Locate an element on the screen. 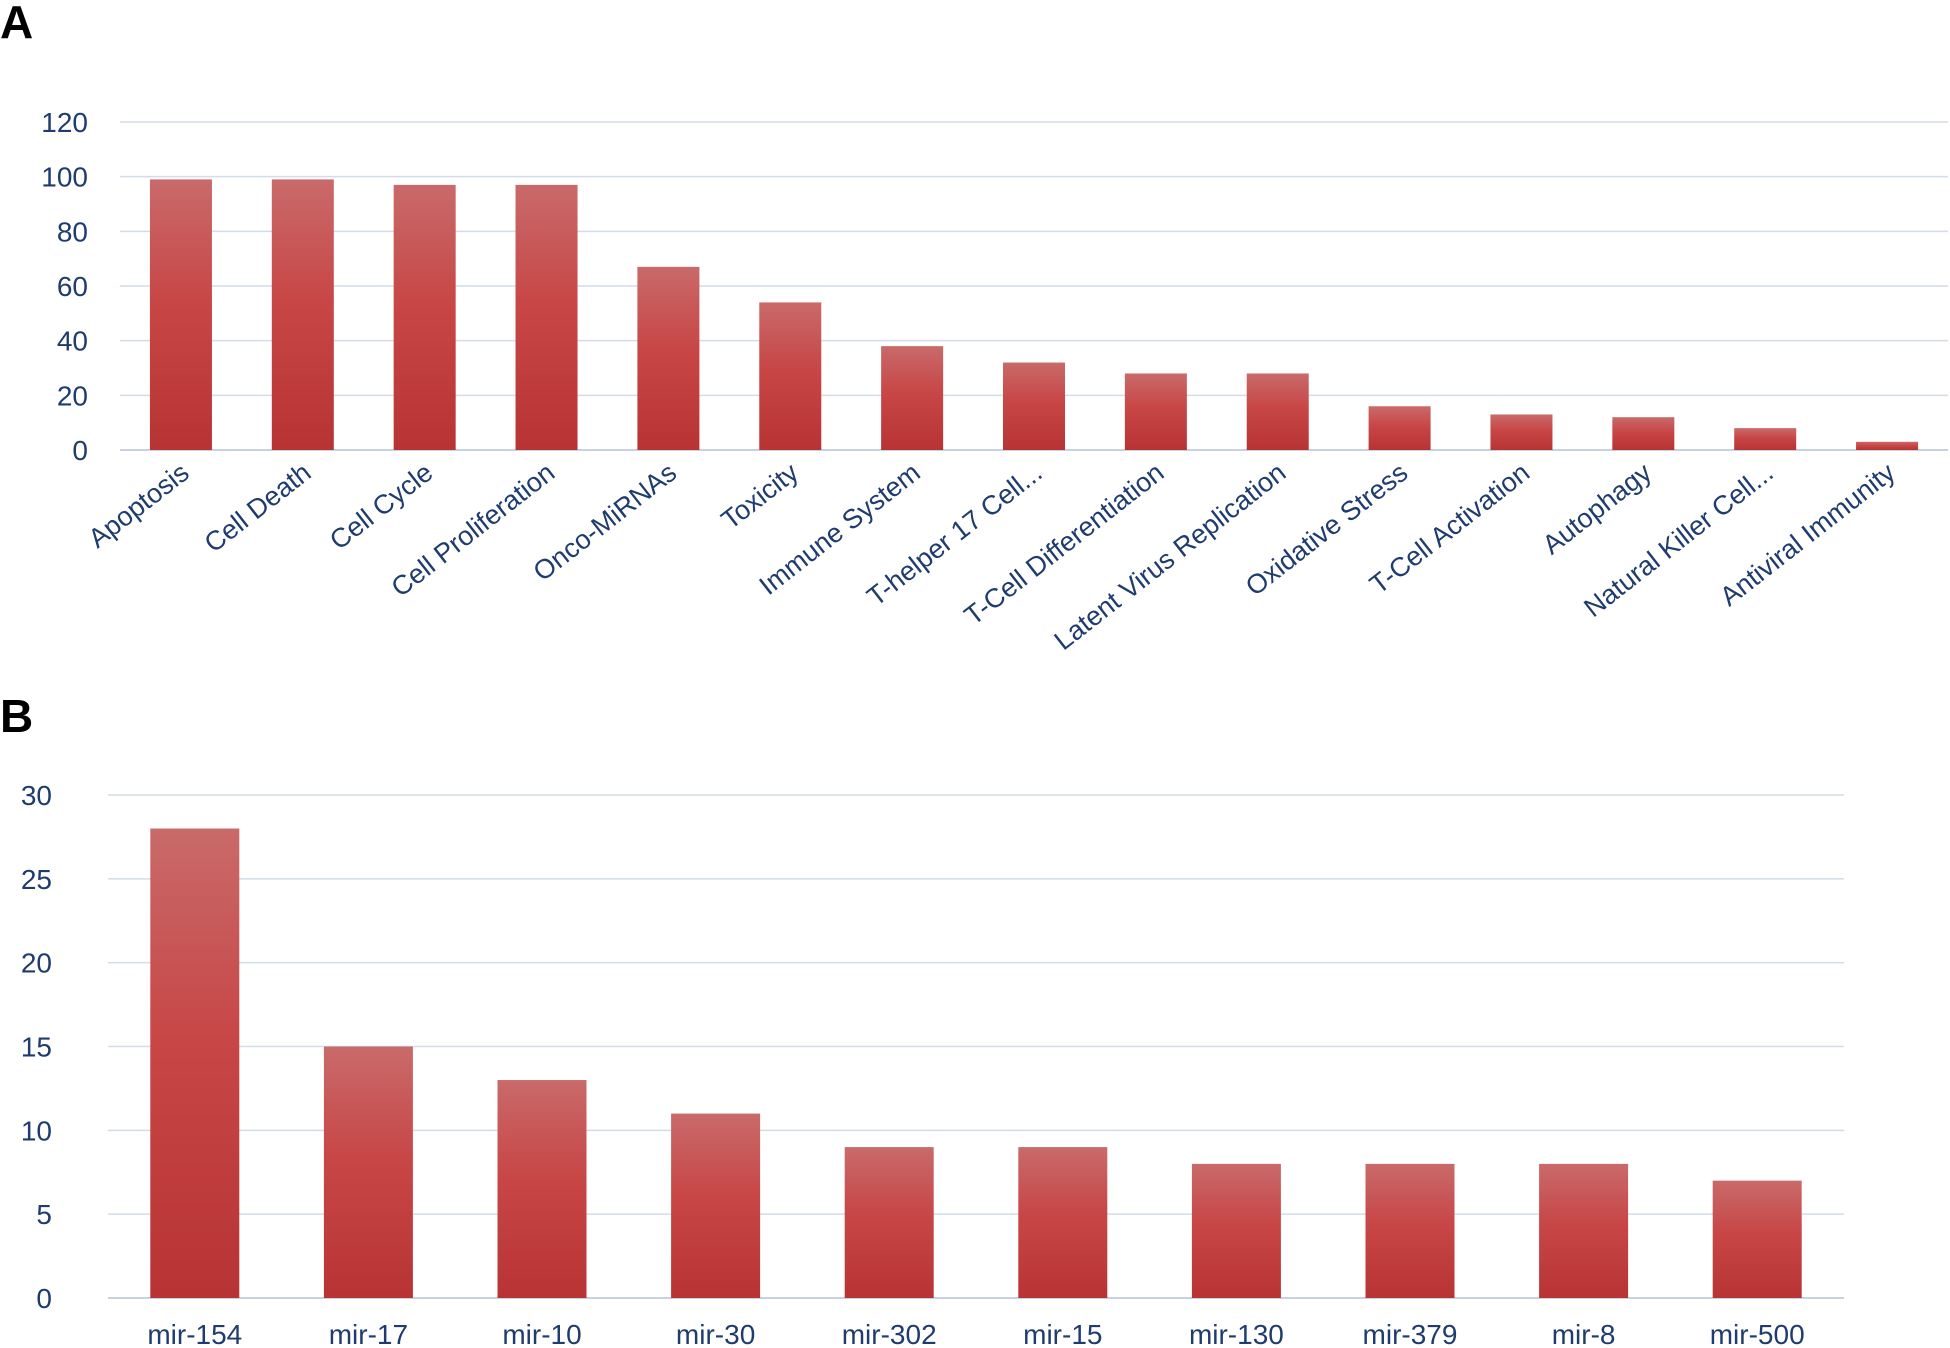 The height and width of the screenshot is (1348, 1950). y-tick-label-b-10: 10 is located at coordinates (36, 1130).